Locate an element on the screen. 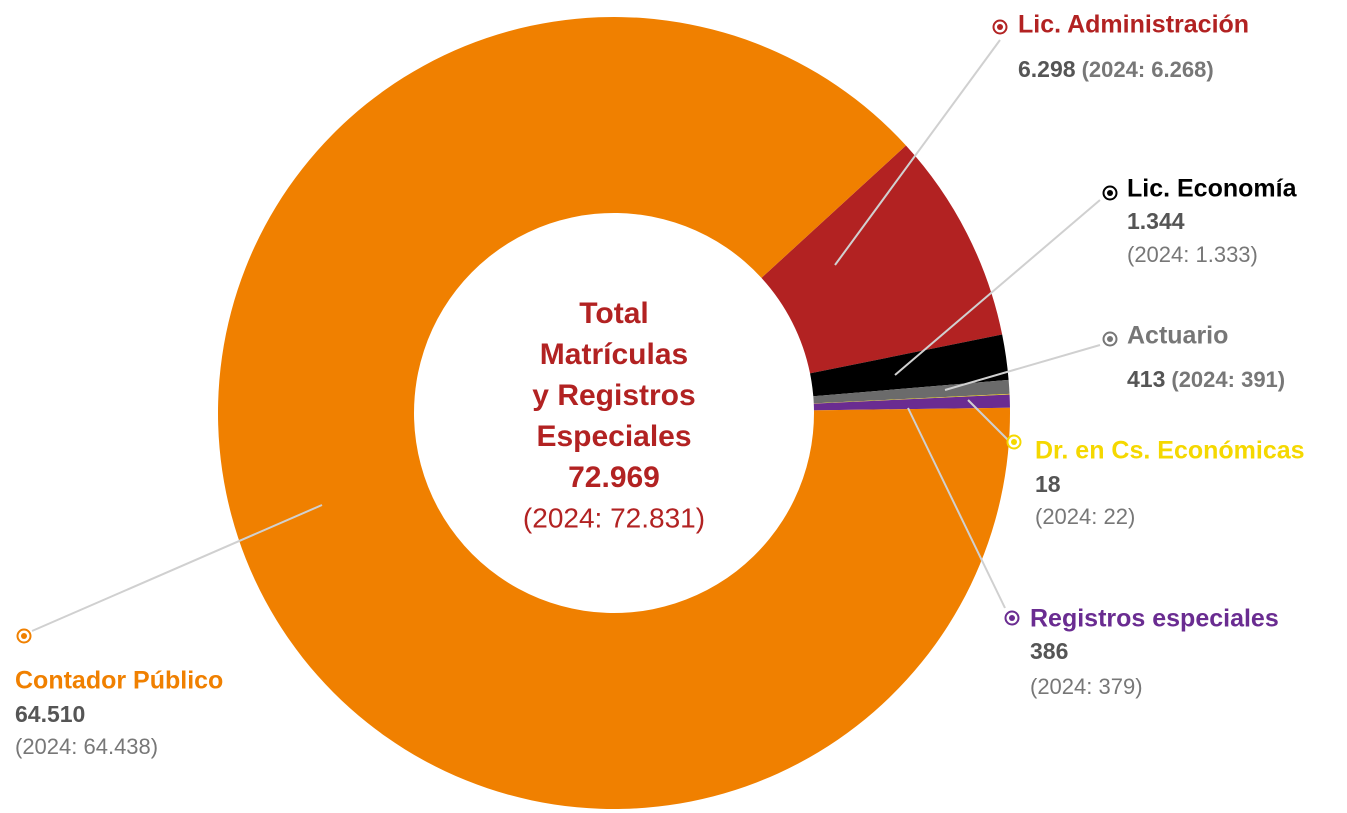 This screenshot has width=1347, height=813. center-value: 72.969 is located at coordinates (614, 477).